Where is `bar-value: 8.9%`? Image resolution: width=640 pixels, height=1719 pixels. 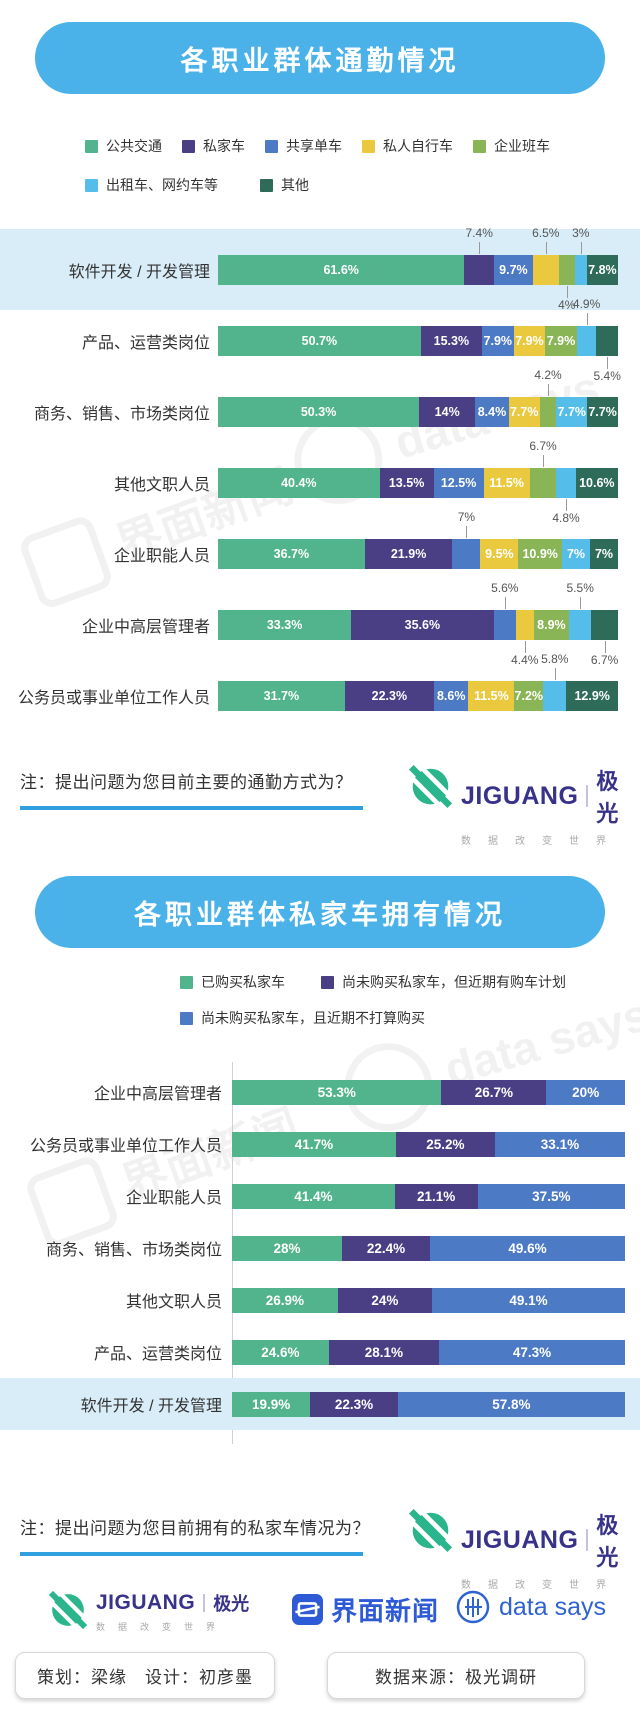
bar-value: 8.9% is located at coordinates (551, 624).